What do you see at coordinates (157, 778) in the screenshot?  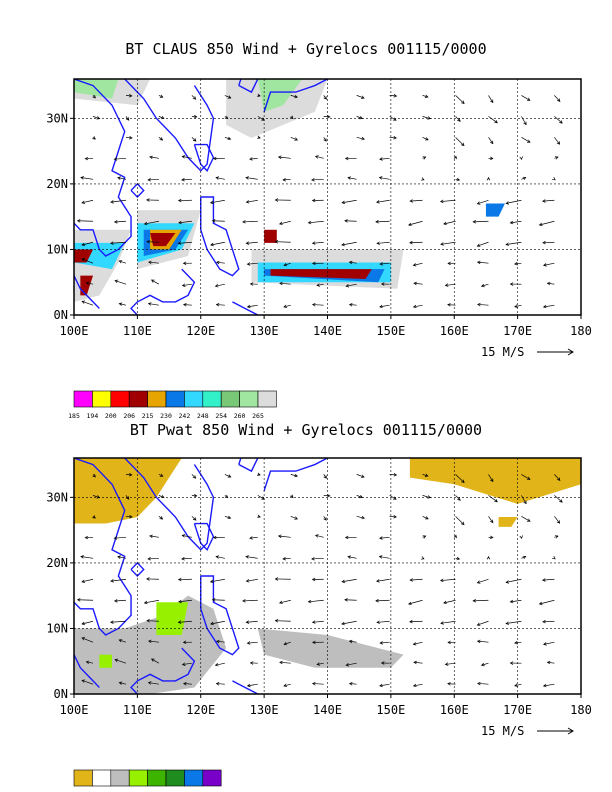 I see `colorbar-swatch` at bounding box center [157, 778].